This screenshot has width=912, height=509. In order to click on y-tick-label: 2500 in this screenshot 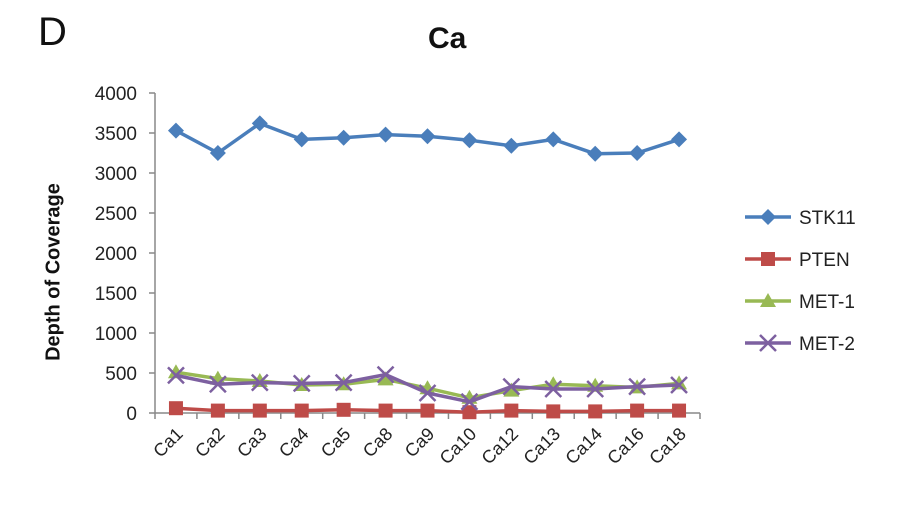, I will do `click(116, 214)`.